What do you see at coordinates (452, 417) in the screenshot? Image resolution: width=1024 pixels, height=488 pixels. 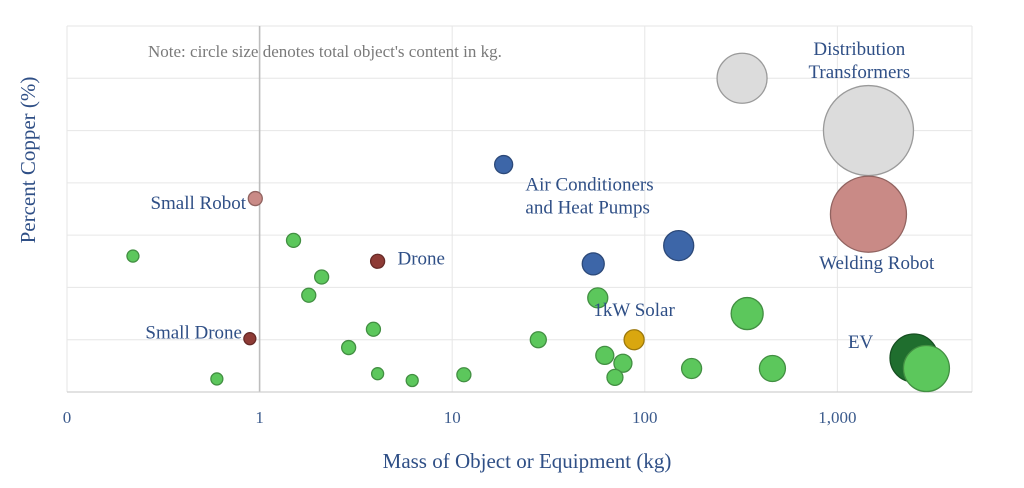 I see `x-tick-label: 10` at bounding box center [452, 417].